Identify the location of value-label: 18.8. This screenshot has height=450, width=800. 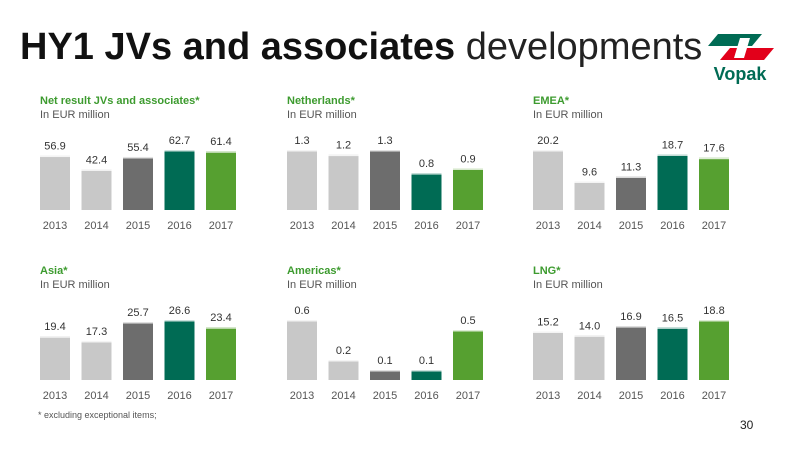
(713, 311).